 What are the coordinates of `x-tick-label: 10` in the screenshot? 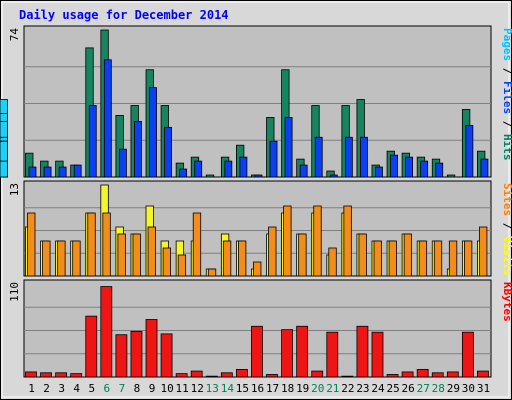 It's located at (166, 388).